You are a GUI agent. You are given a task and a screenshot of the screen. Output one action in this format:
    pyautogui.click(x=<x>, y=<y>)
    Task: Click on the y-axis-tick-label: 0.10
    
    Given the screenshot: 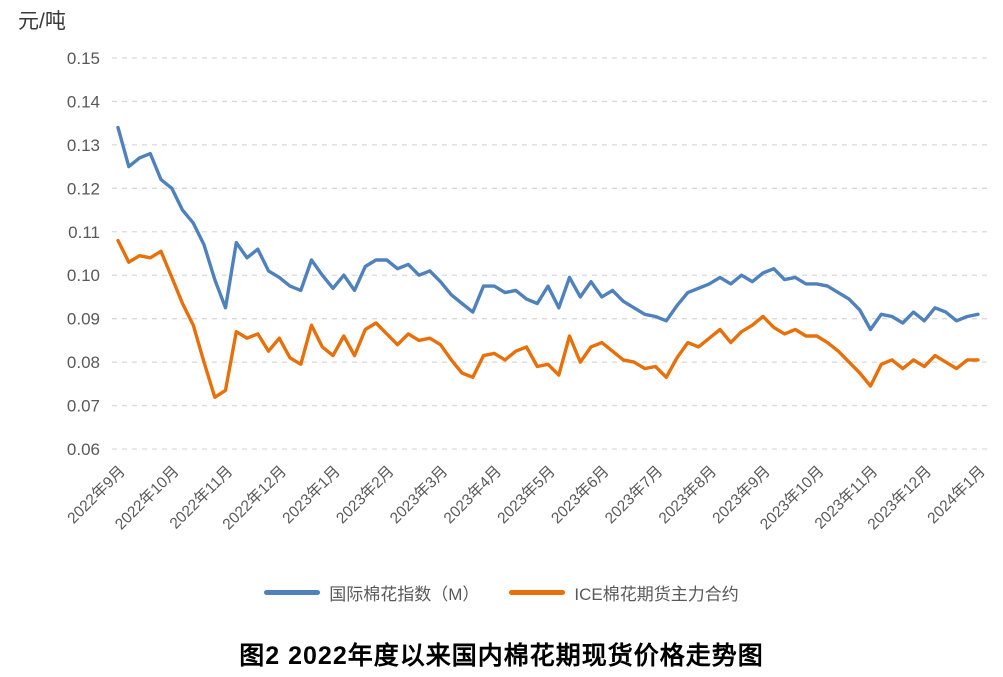 What is the action you would take?
    pyautogui.click(x=83, y=275)
    